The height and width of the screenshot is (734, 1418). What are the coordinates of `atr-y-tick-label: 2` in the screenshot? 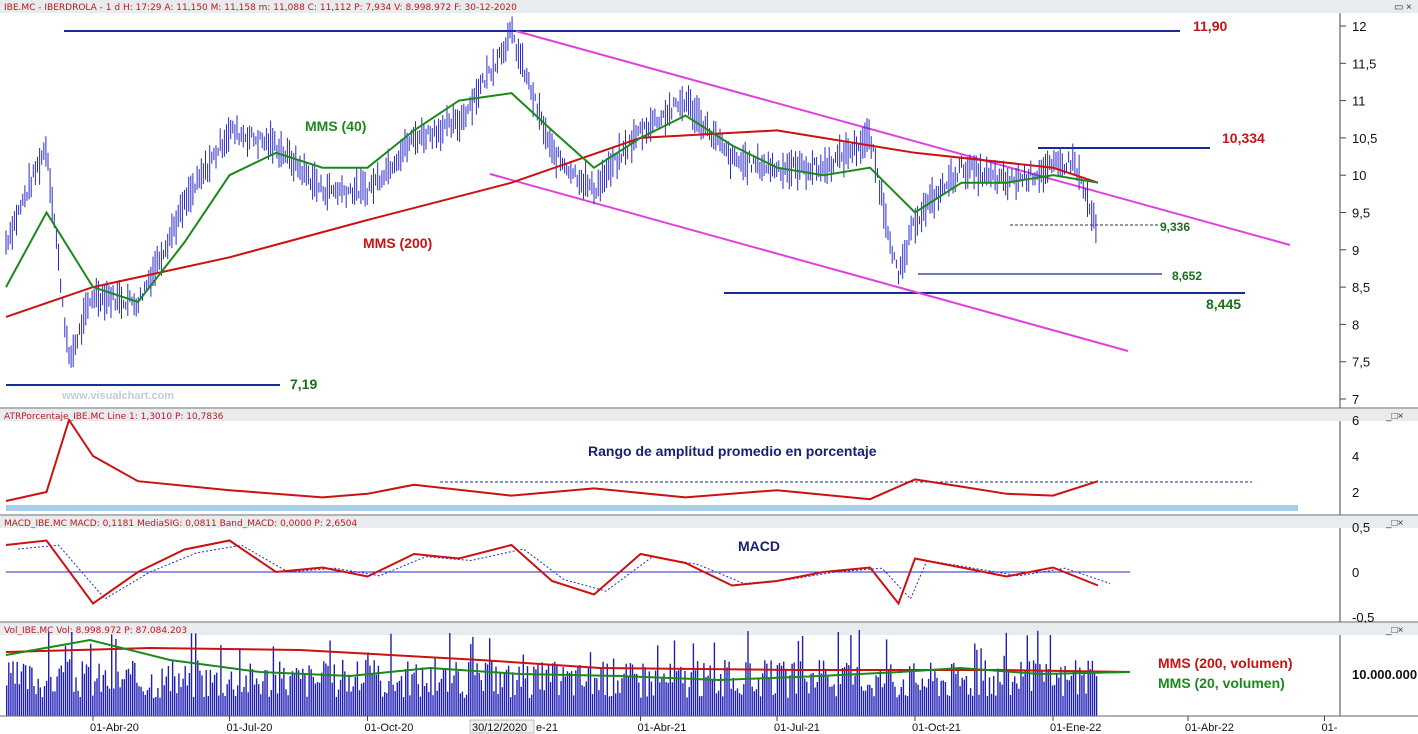 It's located at (1355, 492).